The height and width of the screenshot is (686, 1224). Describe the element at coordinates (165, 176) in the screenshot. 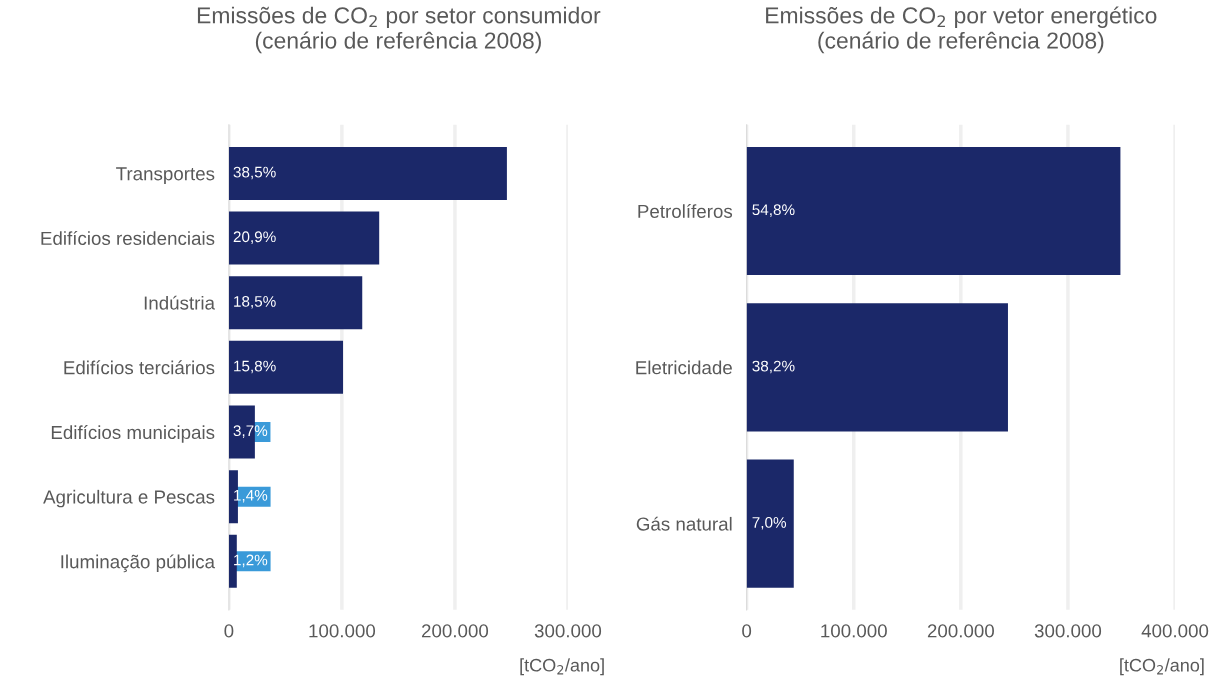

I see `y-tick-label: Transportes` at that location.